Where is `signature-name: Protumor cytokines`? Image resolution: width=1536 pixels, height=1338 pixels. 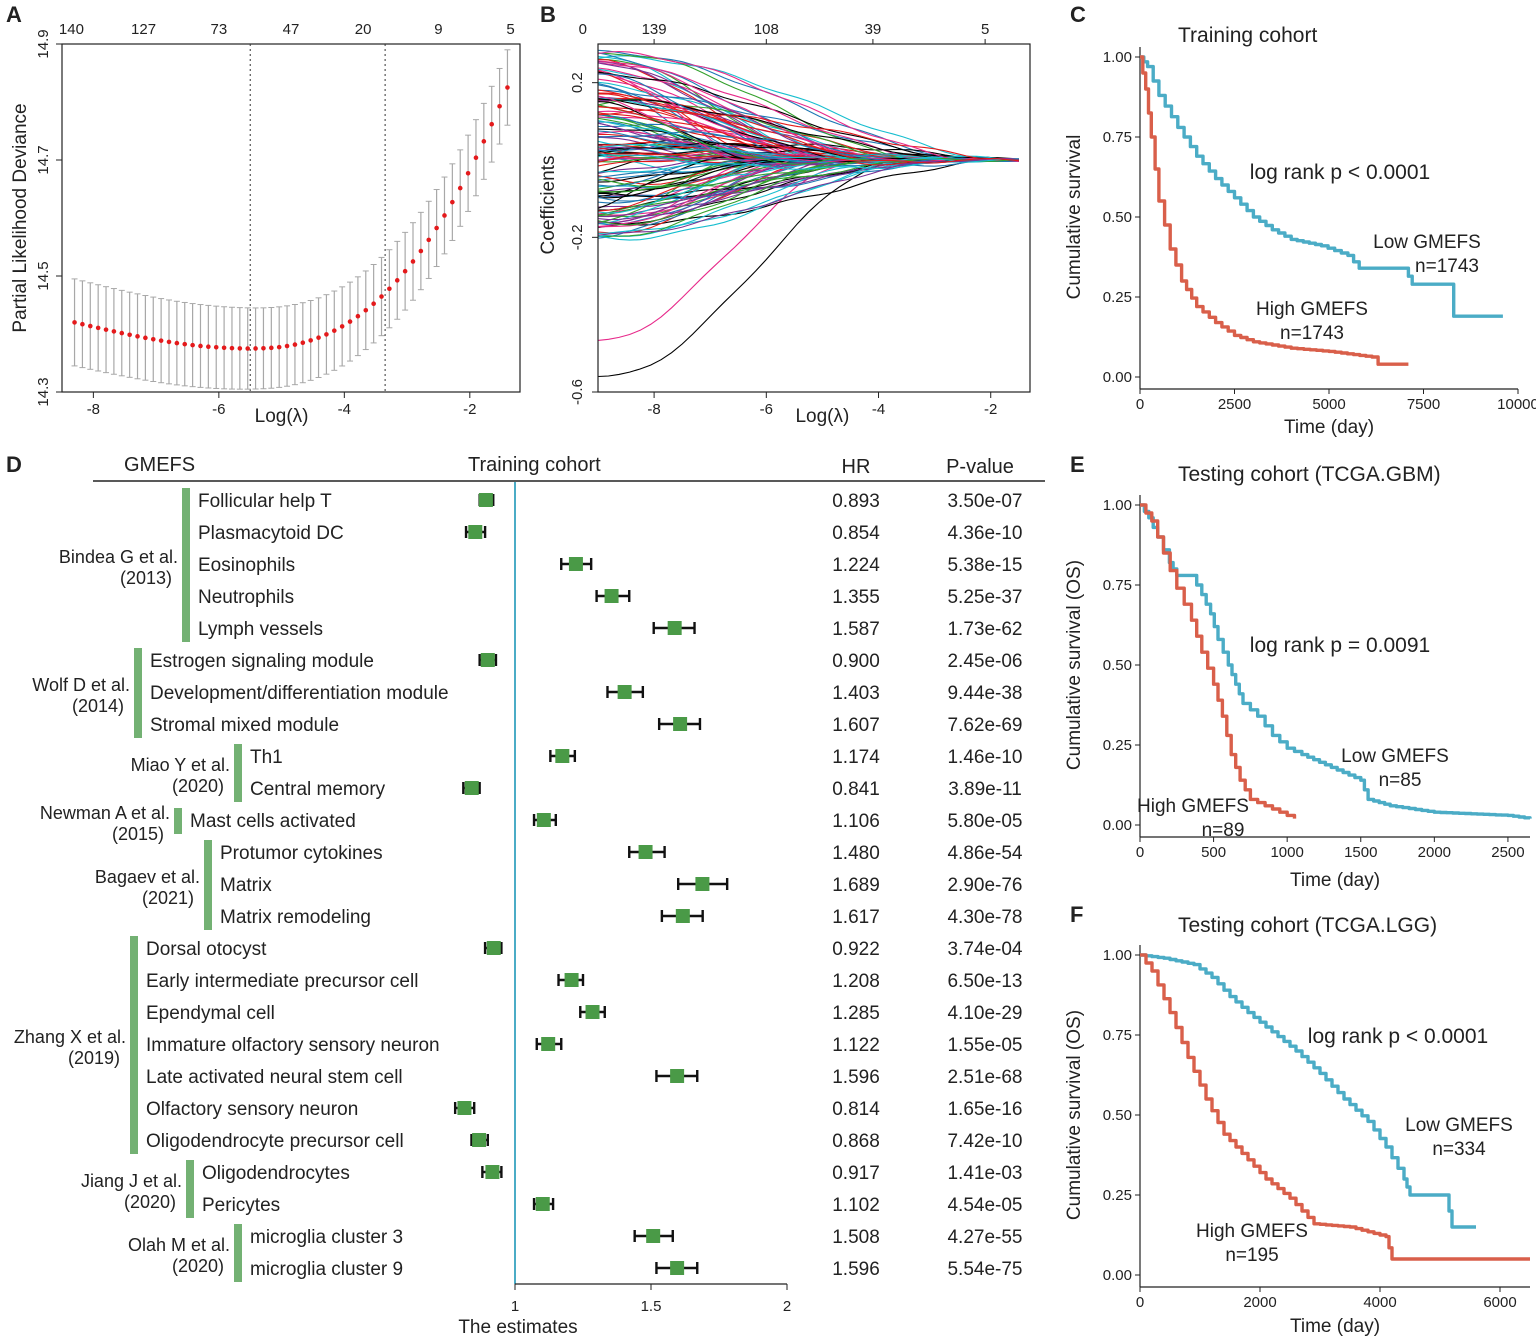
signature-name: Protumor cytokines is located at coordinates (301, 853).